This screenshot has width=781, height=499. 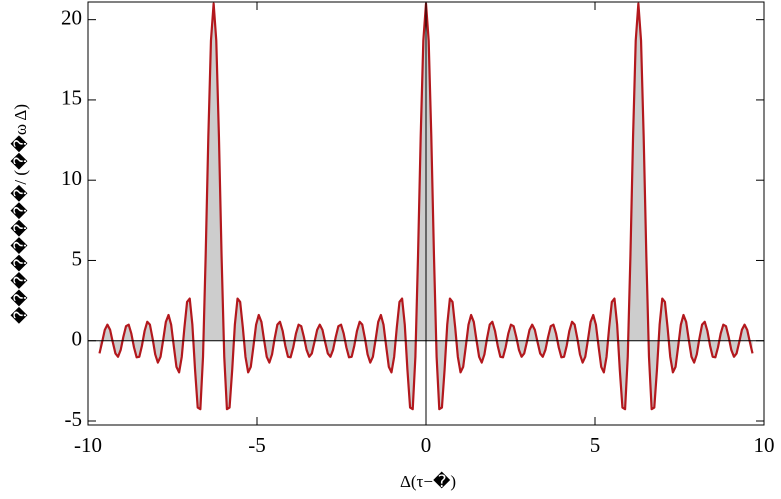 What do you see at coordinates (764, 445) in the screenshot?
I see `x-tick-label: 10` at bounding box center [764, 445].